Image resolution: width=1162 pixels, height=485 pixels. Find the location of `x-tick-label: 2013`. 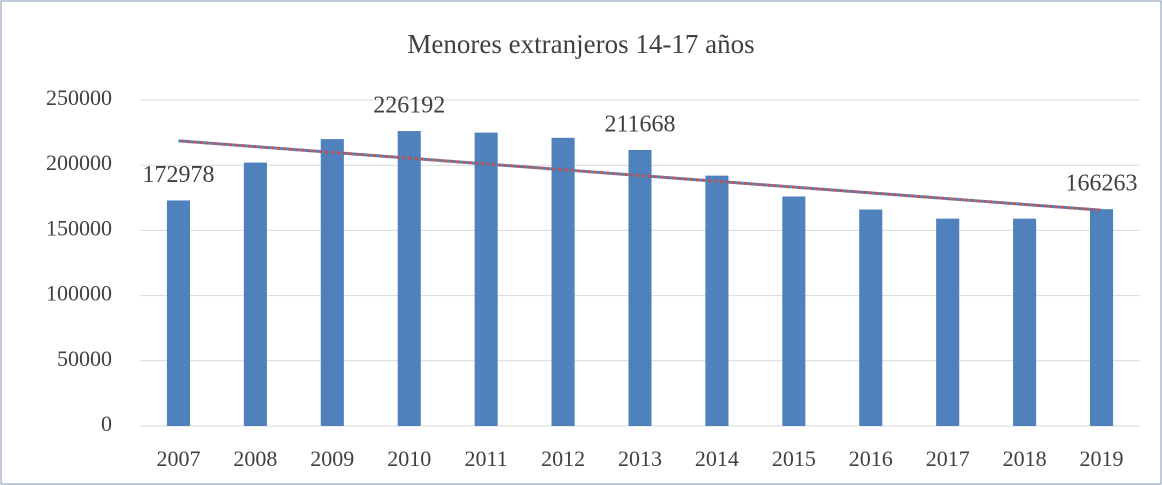

x-tick-label: 2013 is located at coordinates (640, 458).